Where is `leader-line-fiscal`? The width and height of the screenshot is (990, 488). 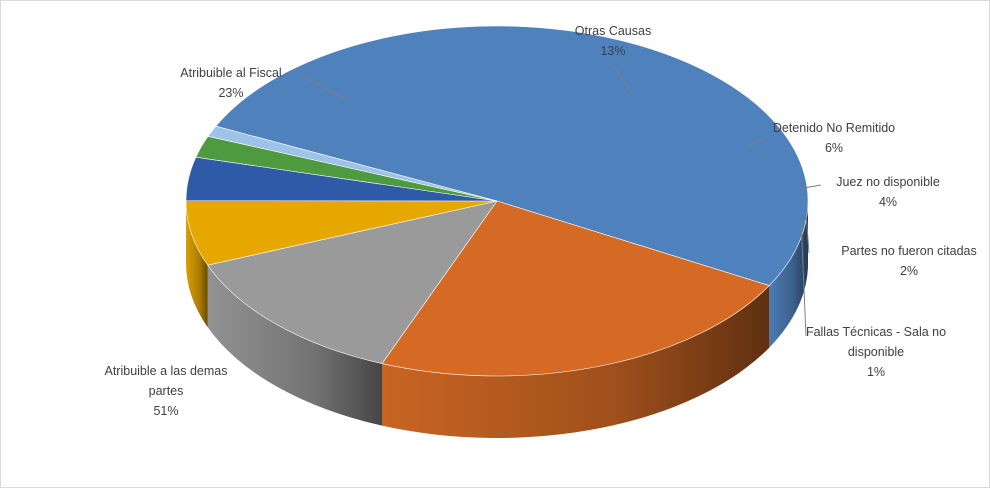 leader-line-fiscal is located at coordinates (325, 88).